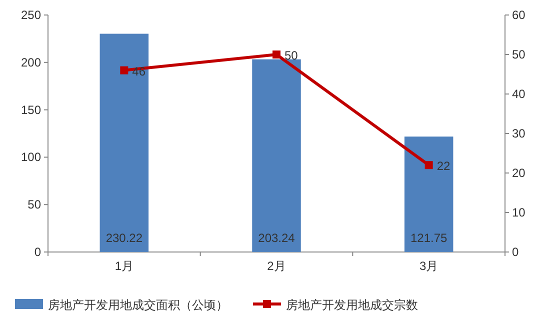  I want to click on x-tick-label: 3月, so click(428, 266).